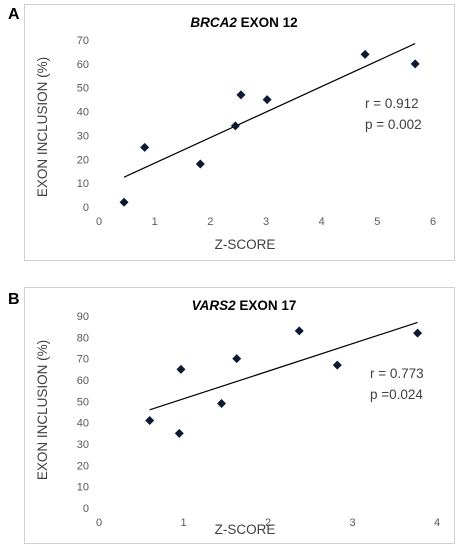 The width and height of the screenshot is (462, 550). Describe the element at coordinates (83, 338) in the screenshot. I see `y-tick-label: 80` at that location.